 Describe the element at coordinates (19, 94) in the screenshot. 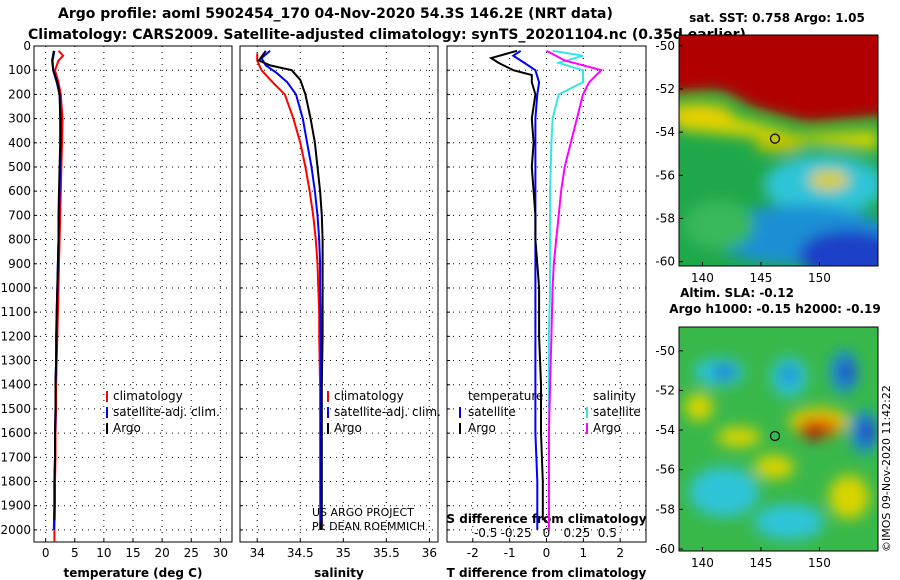

I see `depth-tick-label: 200` at that location.